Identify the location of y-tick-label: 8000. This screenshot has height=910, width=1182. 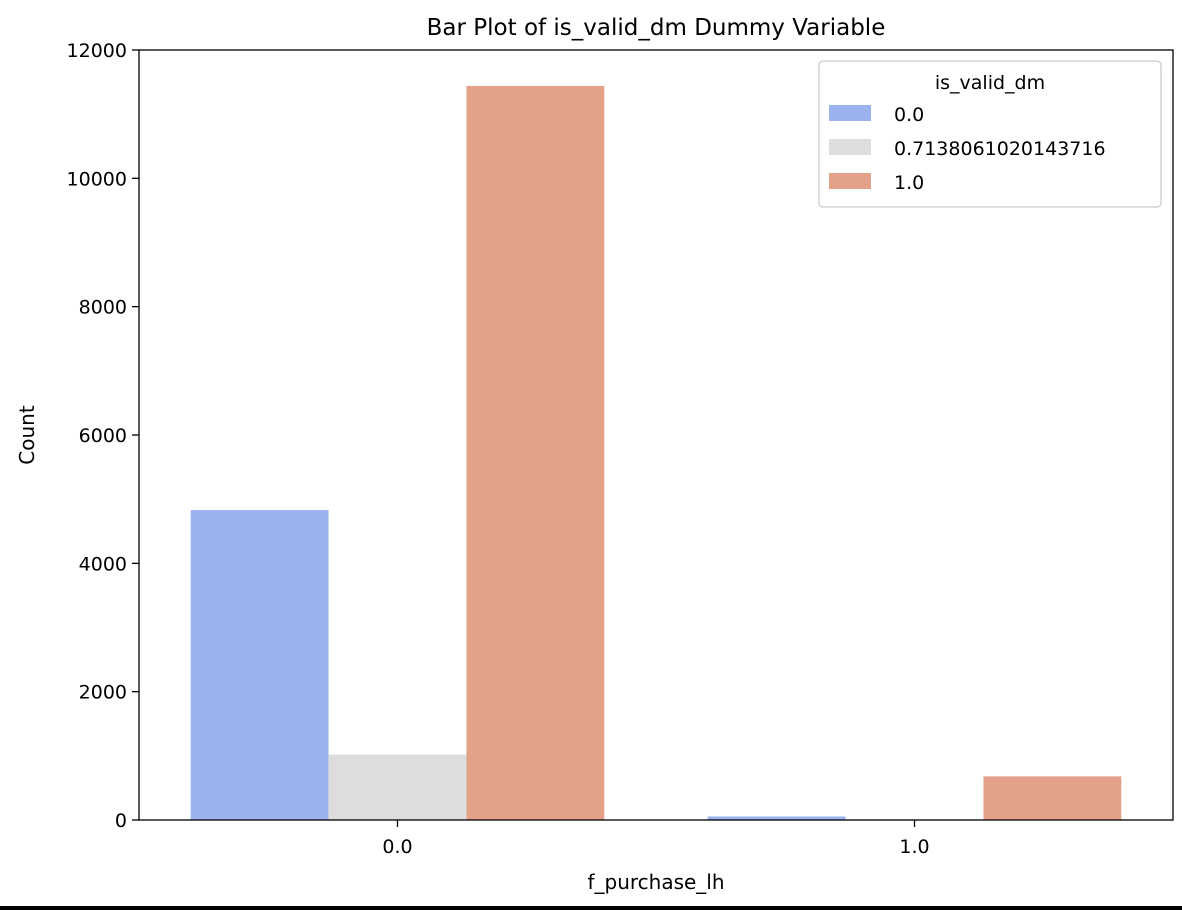
(103, 308).